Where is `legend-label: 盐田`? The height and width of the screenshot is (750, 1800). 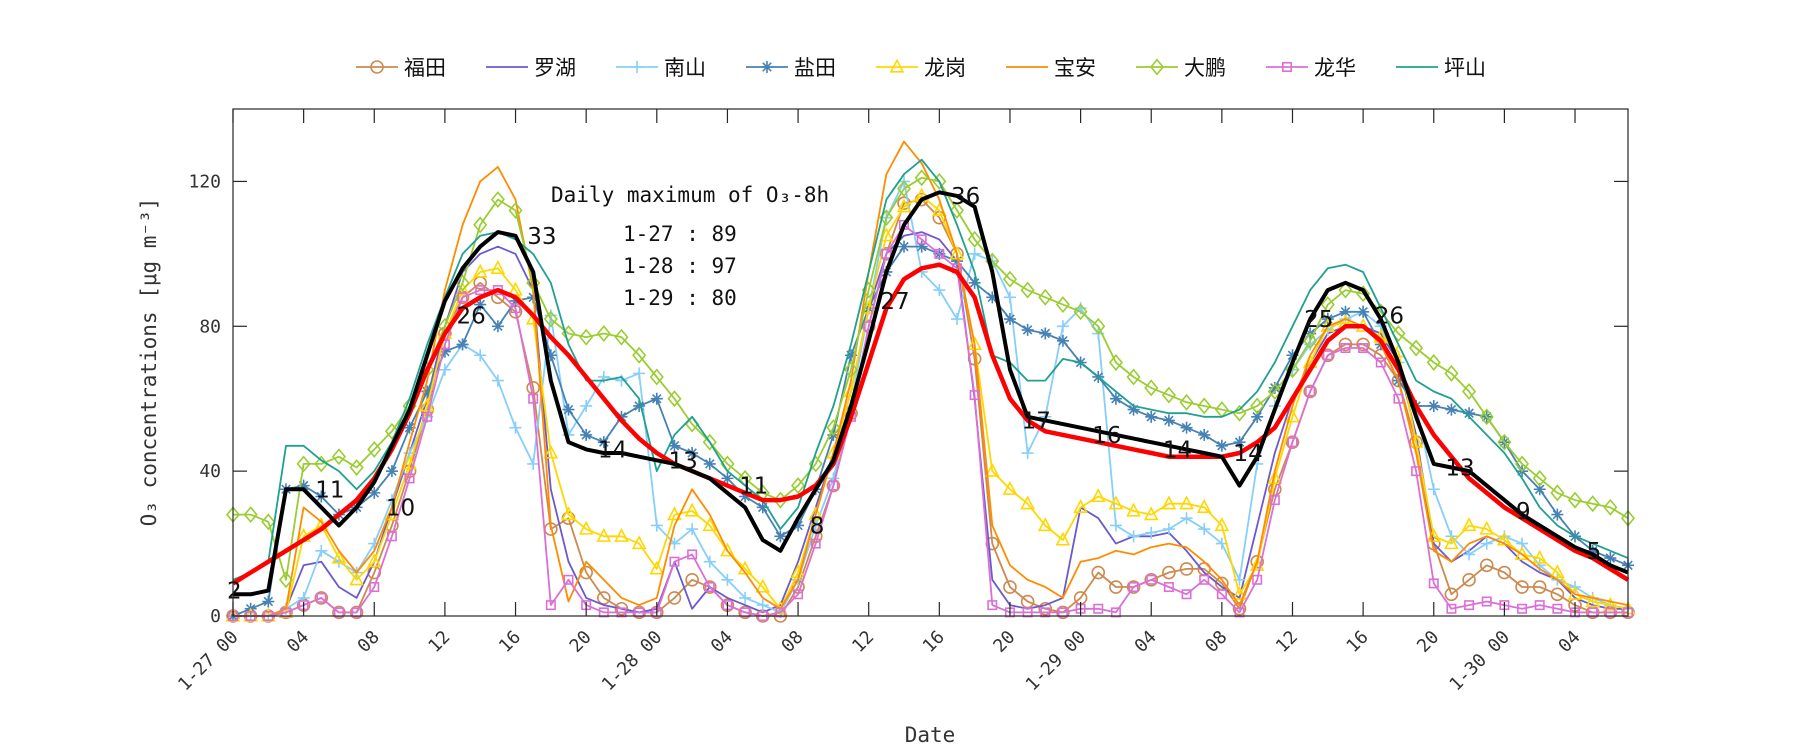
legend-label: 盐田 is located at coordinates (815, 68).